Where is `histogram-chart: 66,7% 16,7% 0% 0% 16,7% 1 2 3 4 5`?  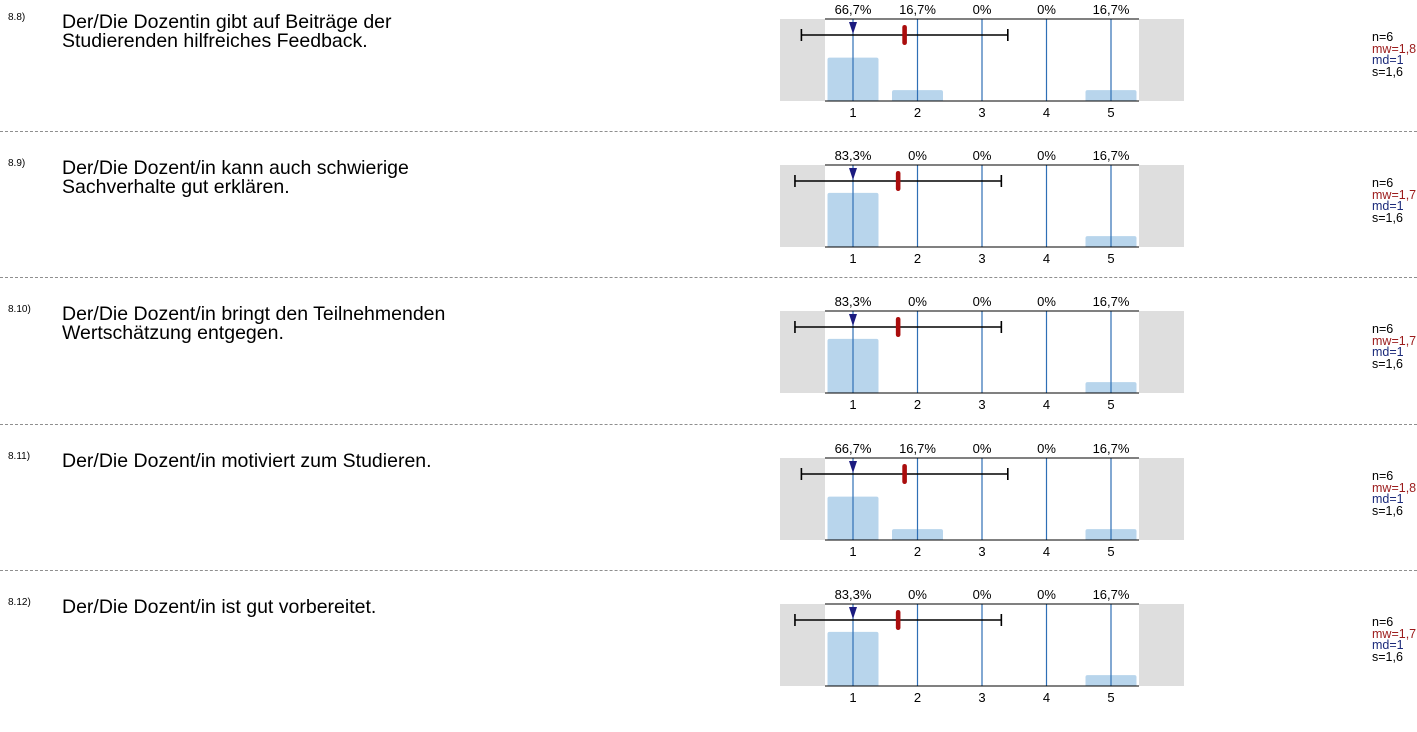
histogram-chart: 66,7% 16,7% 0% 0% 16,7% 1 2 3 4 5 is located at coordinates (982, 500).